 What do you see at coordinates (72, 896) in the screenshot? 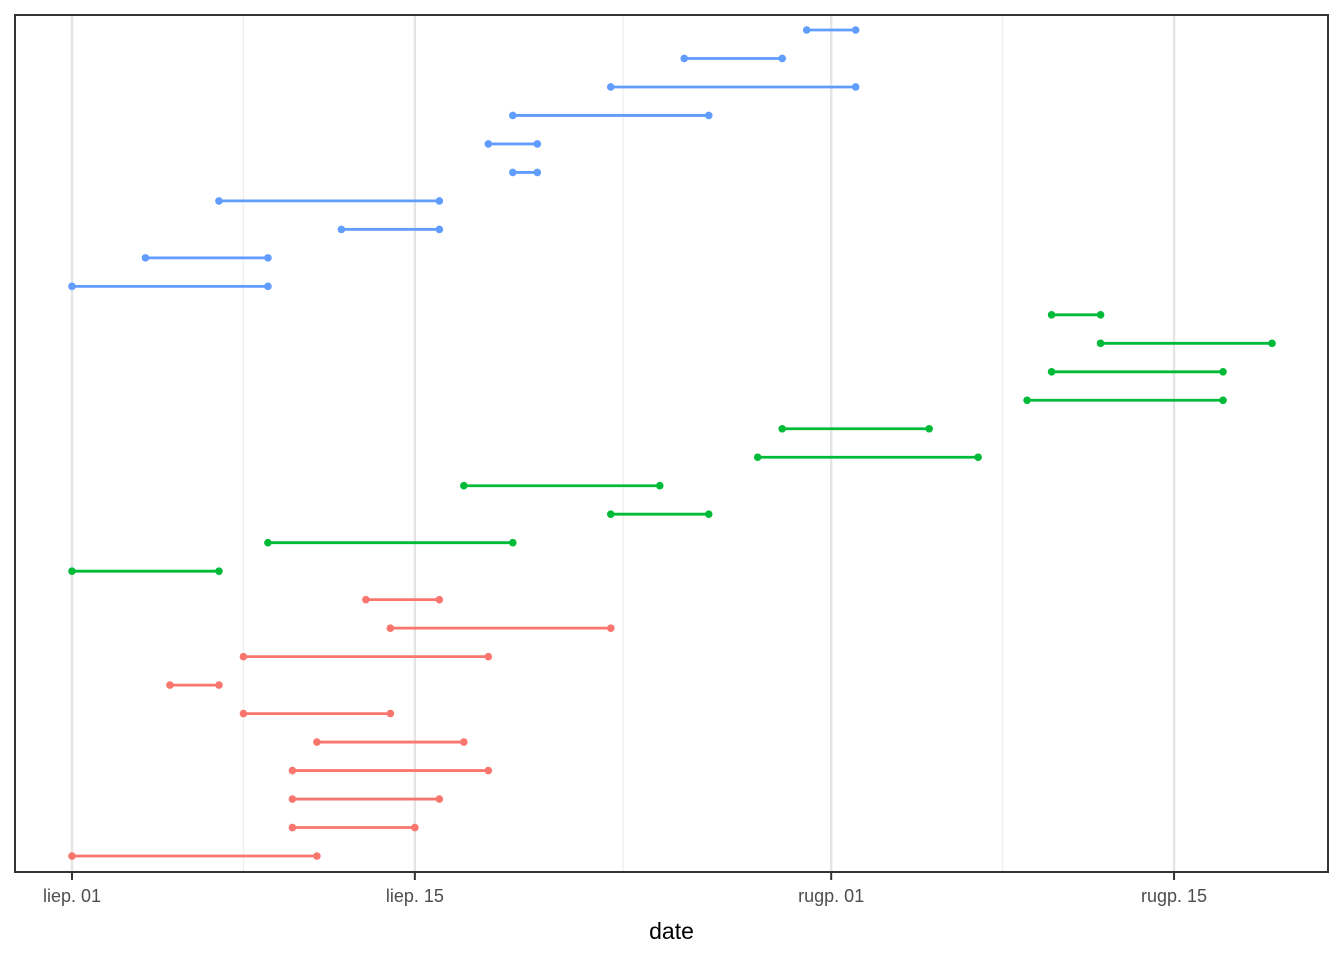
I see `x-tick-label: liep. 01` at bounding box center [72, 896].